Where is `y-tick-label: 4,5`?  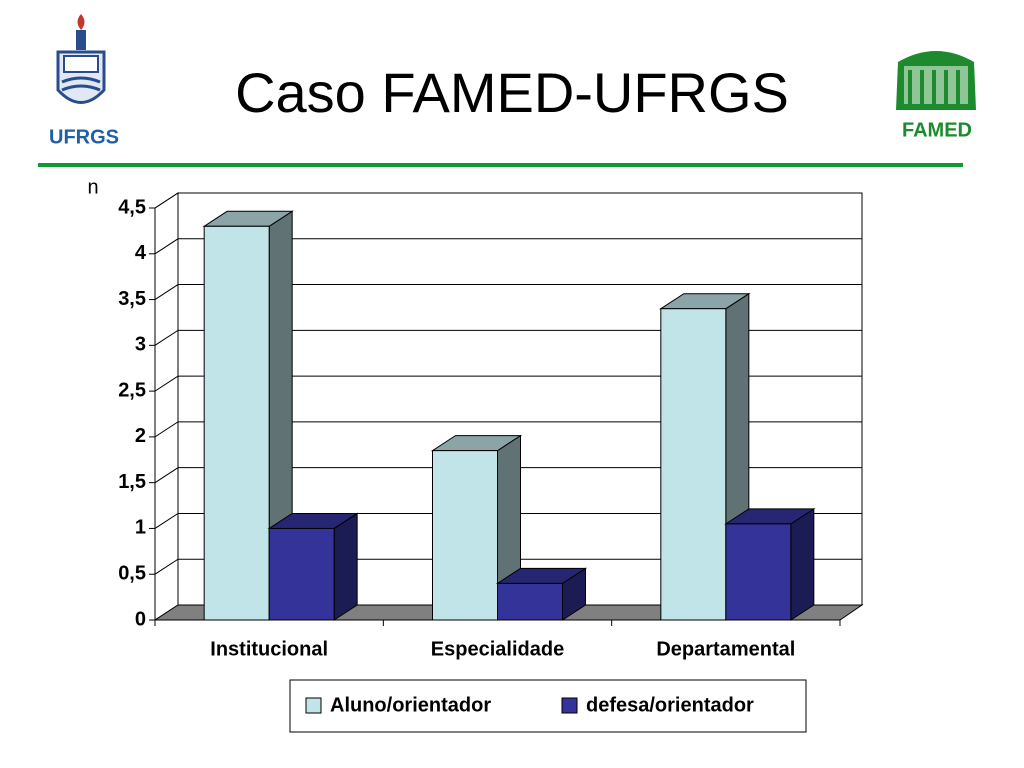
y-tick-label: 4,5 is located at coordinates (132, 207).